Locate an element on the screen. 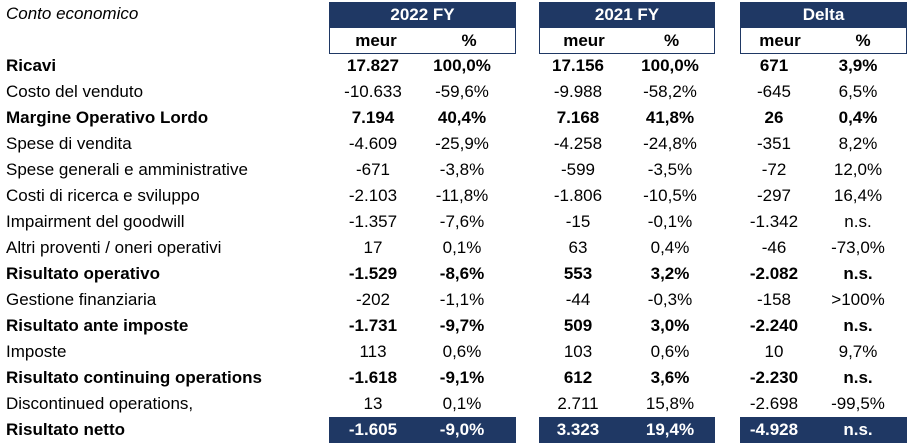 This screenshot has width=909, height=443. table-cell: 612 is located at coordinates (578, 377).